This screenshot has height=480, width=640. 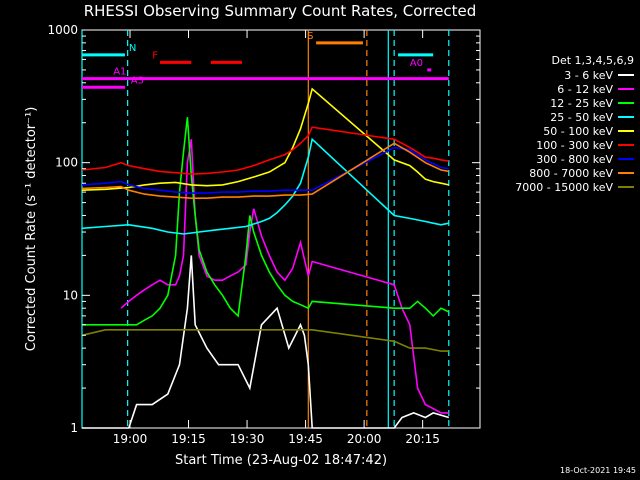 What do you see at coordinates (578, 131) in the screenshot?
I see `legend-label: 50 - 100 keV` at bounding box center [578, 131].